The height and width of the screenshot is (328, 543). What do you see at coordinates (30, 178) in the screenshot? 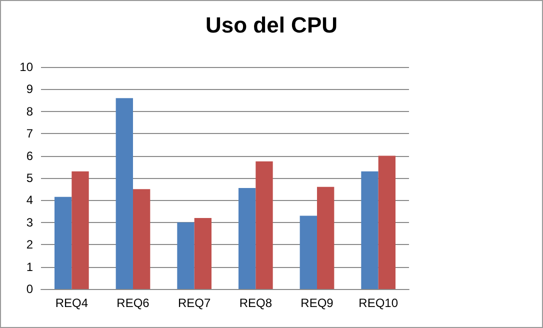
I see `y-tick-label: 5` at bounding box center [30, 178].